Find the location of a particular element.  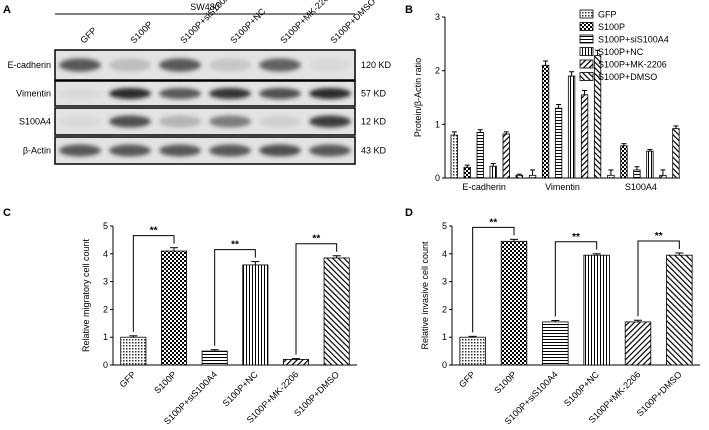

legend-label: S100P+siS100A4 is located at coordinates (633, 40).